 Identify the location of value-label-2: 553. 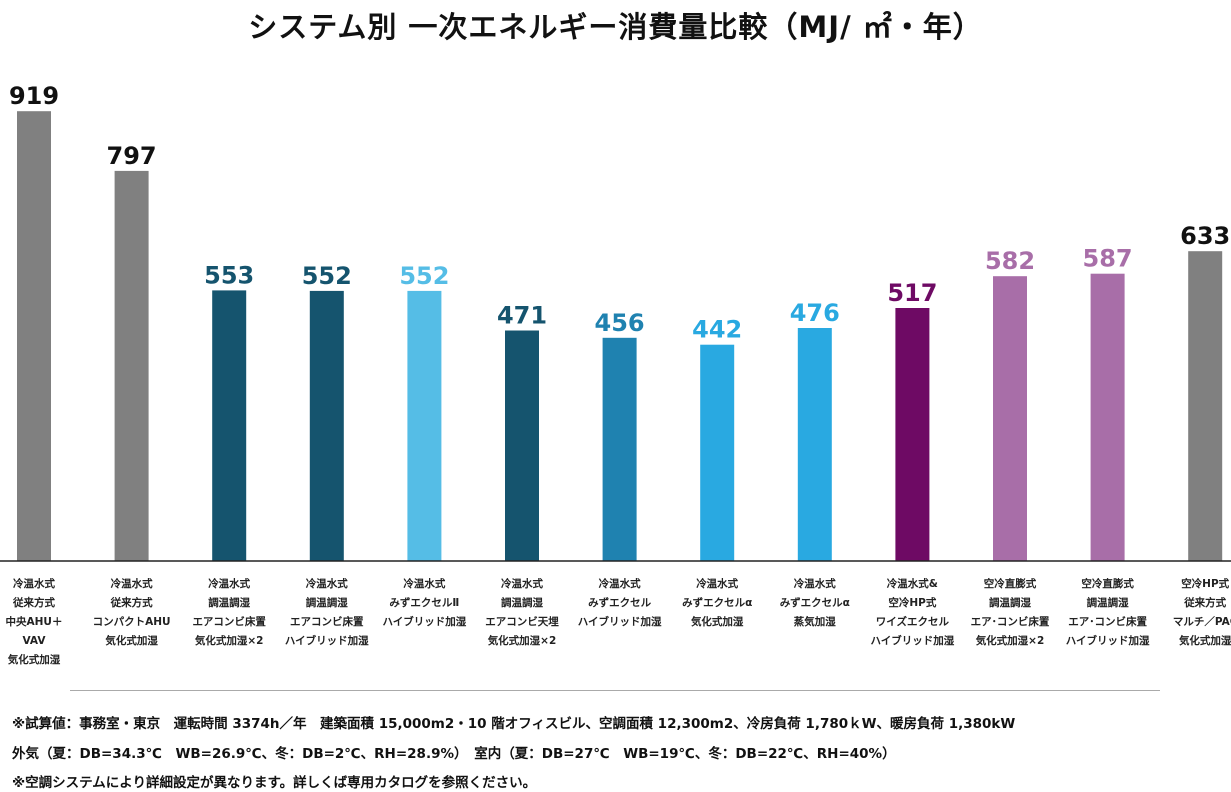
(229, 275).